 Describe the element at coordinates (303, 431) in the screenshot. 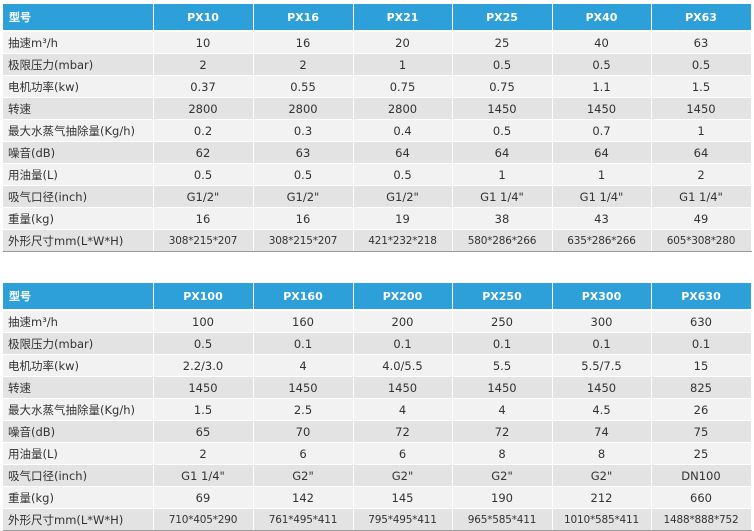

I see `spec-cell: 70` at that location.